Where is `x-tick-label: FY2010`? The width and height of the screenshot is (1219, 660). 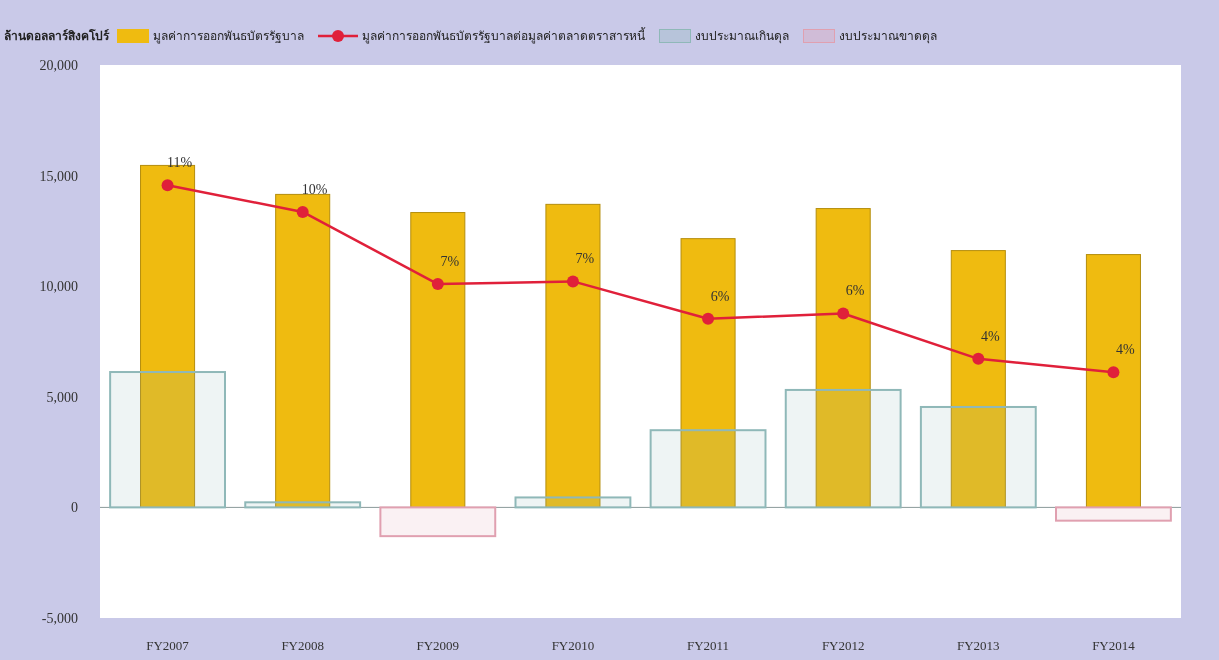 x-tick-label: FY2010 is located at coordinates (573, 645).